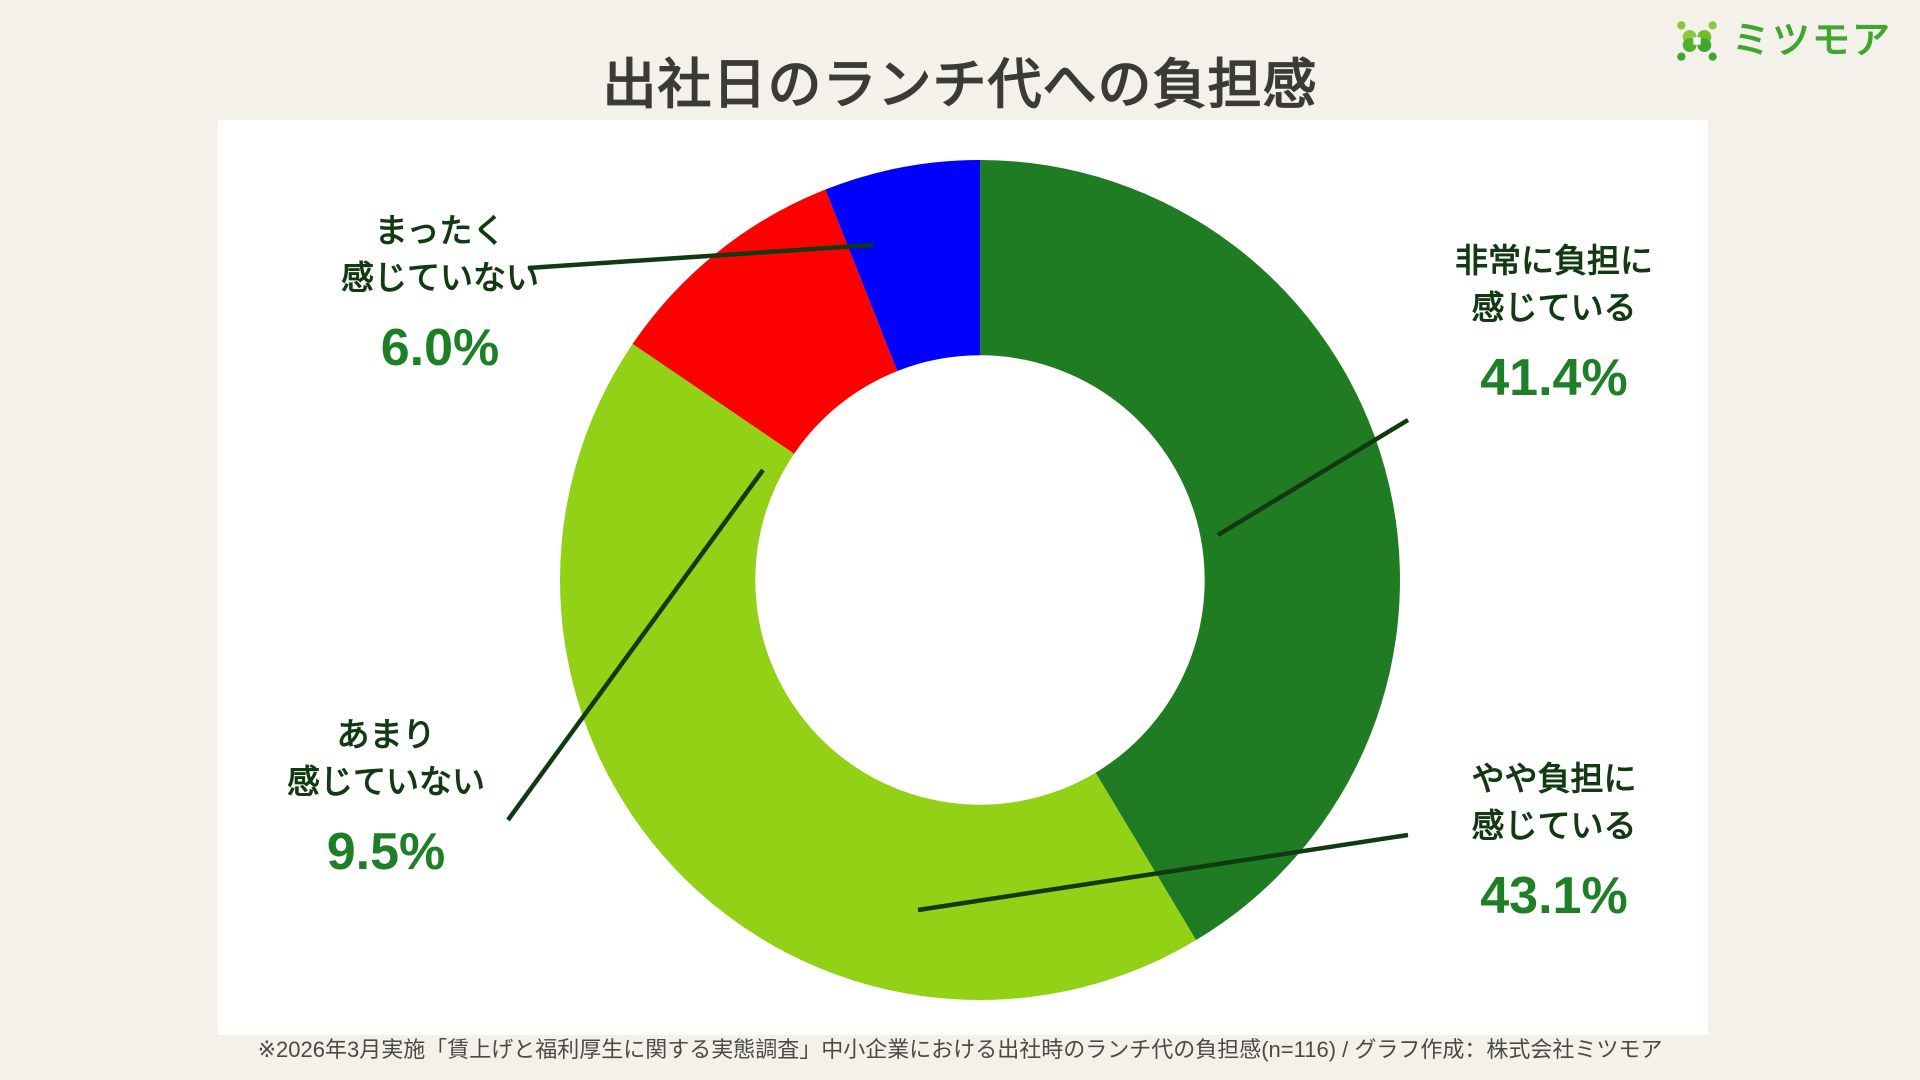 The image size is (1920, 1080). Describe the element at coordinates (386, 851) in the screenshot. I see `callout-2-percent: 9.5%` at that location.